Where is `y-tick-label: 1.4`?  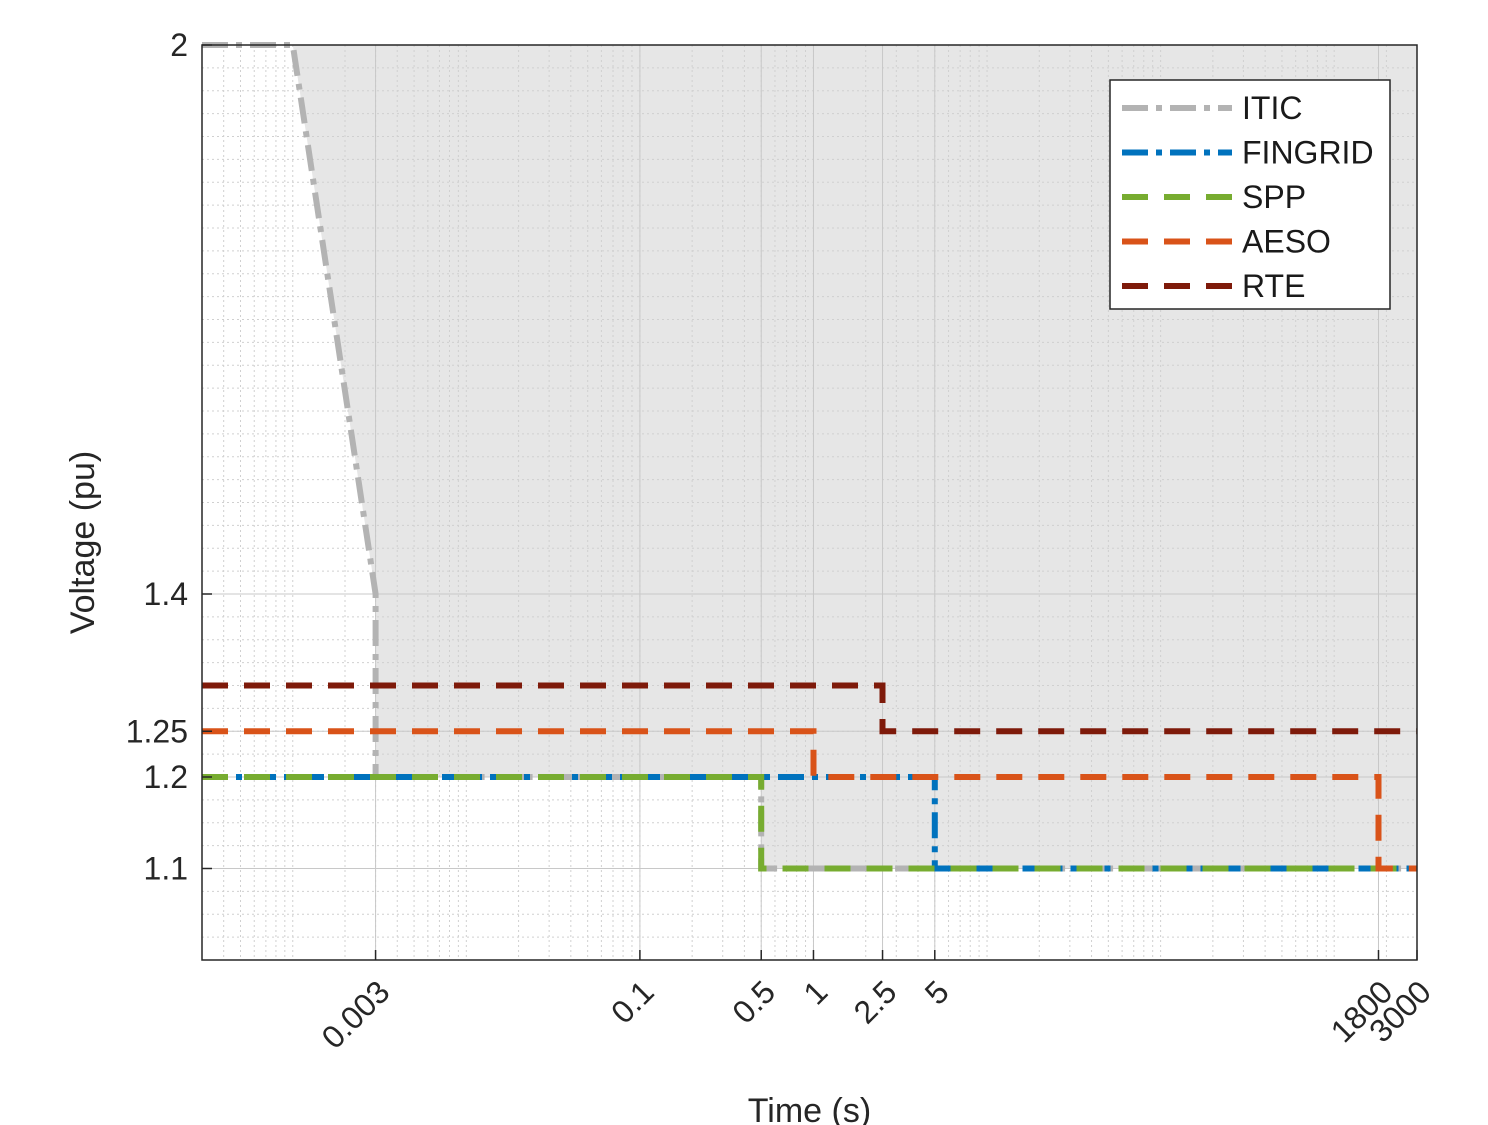 y-tick-label: 1.4 is located at coordinates (166, 594).